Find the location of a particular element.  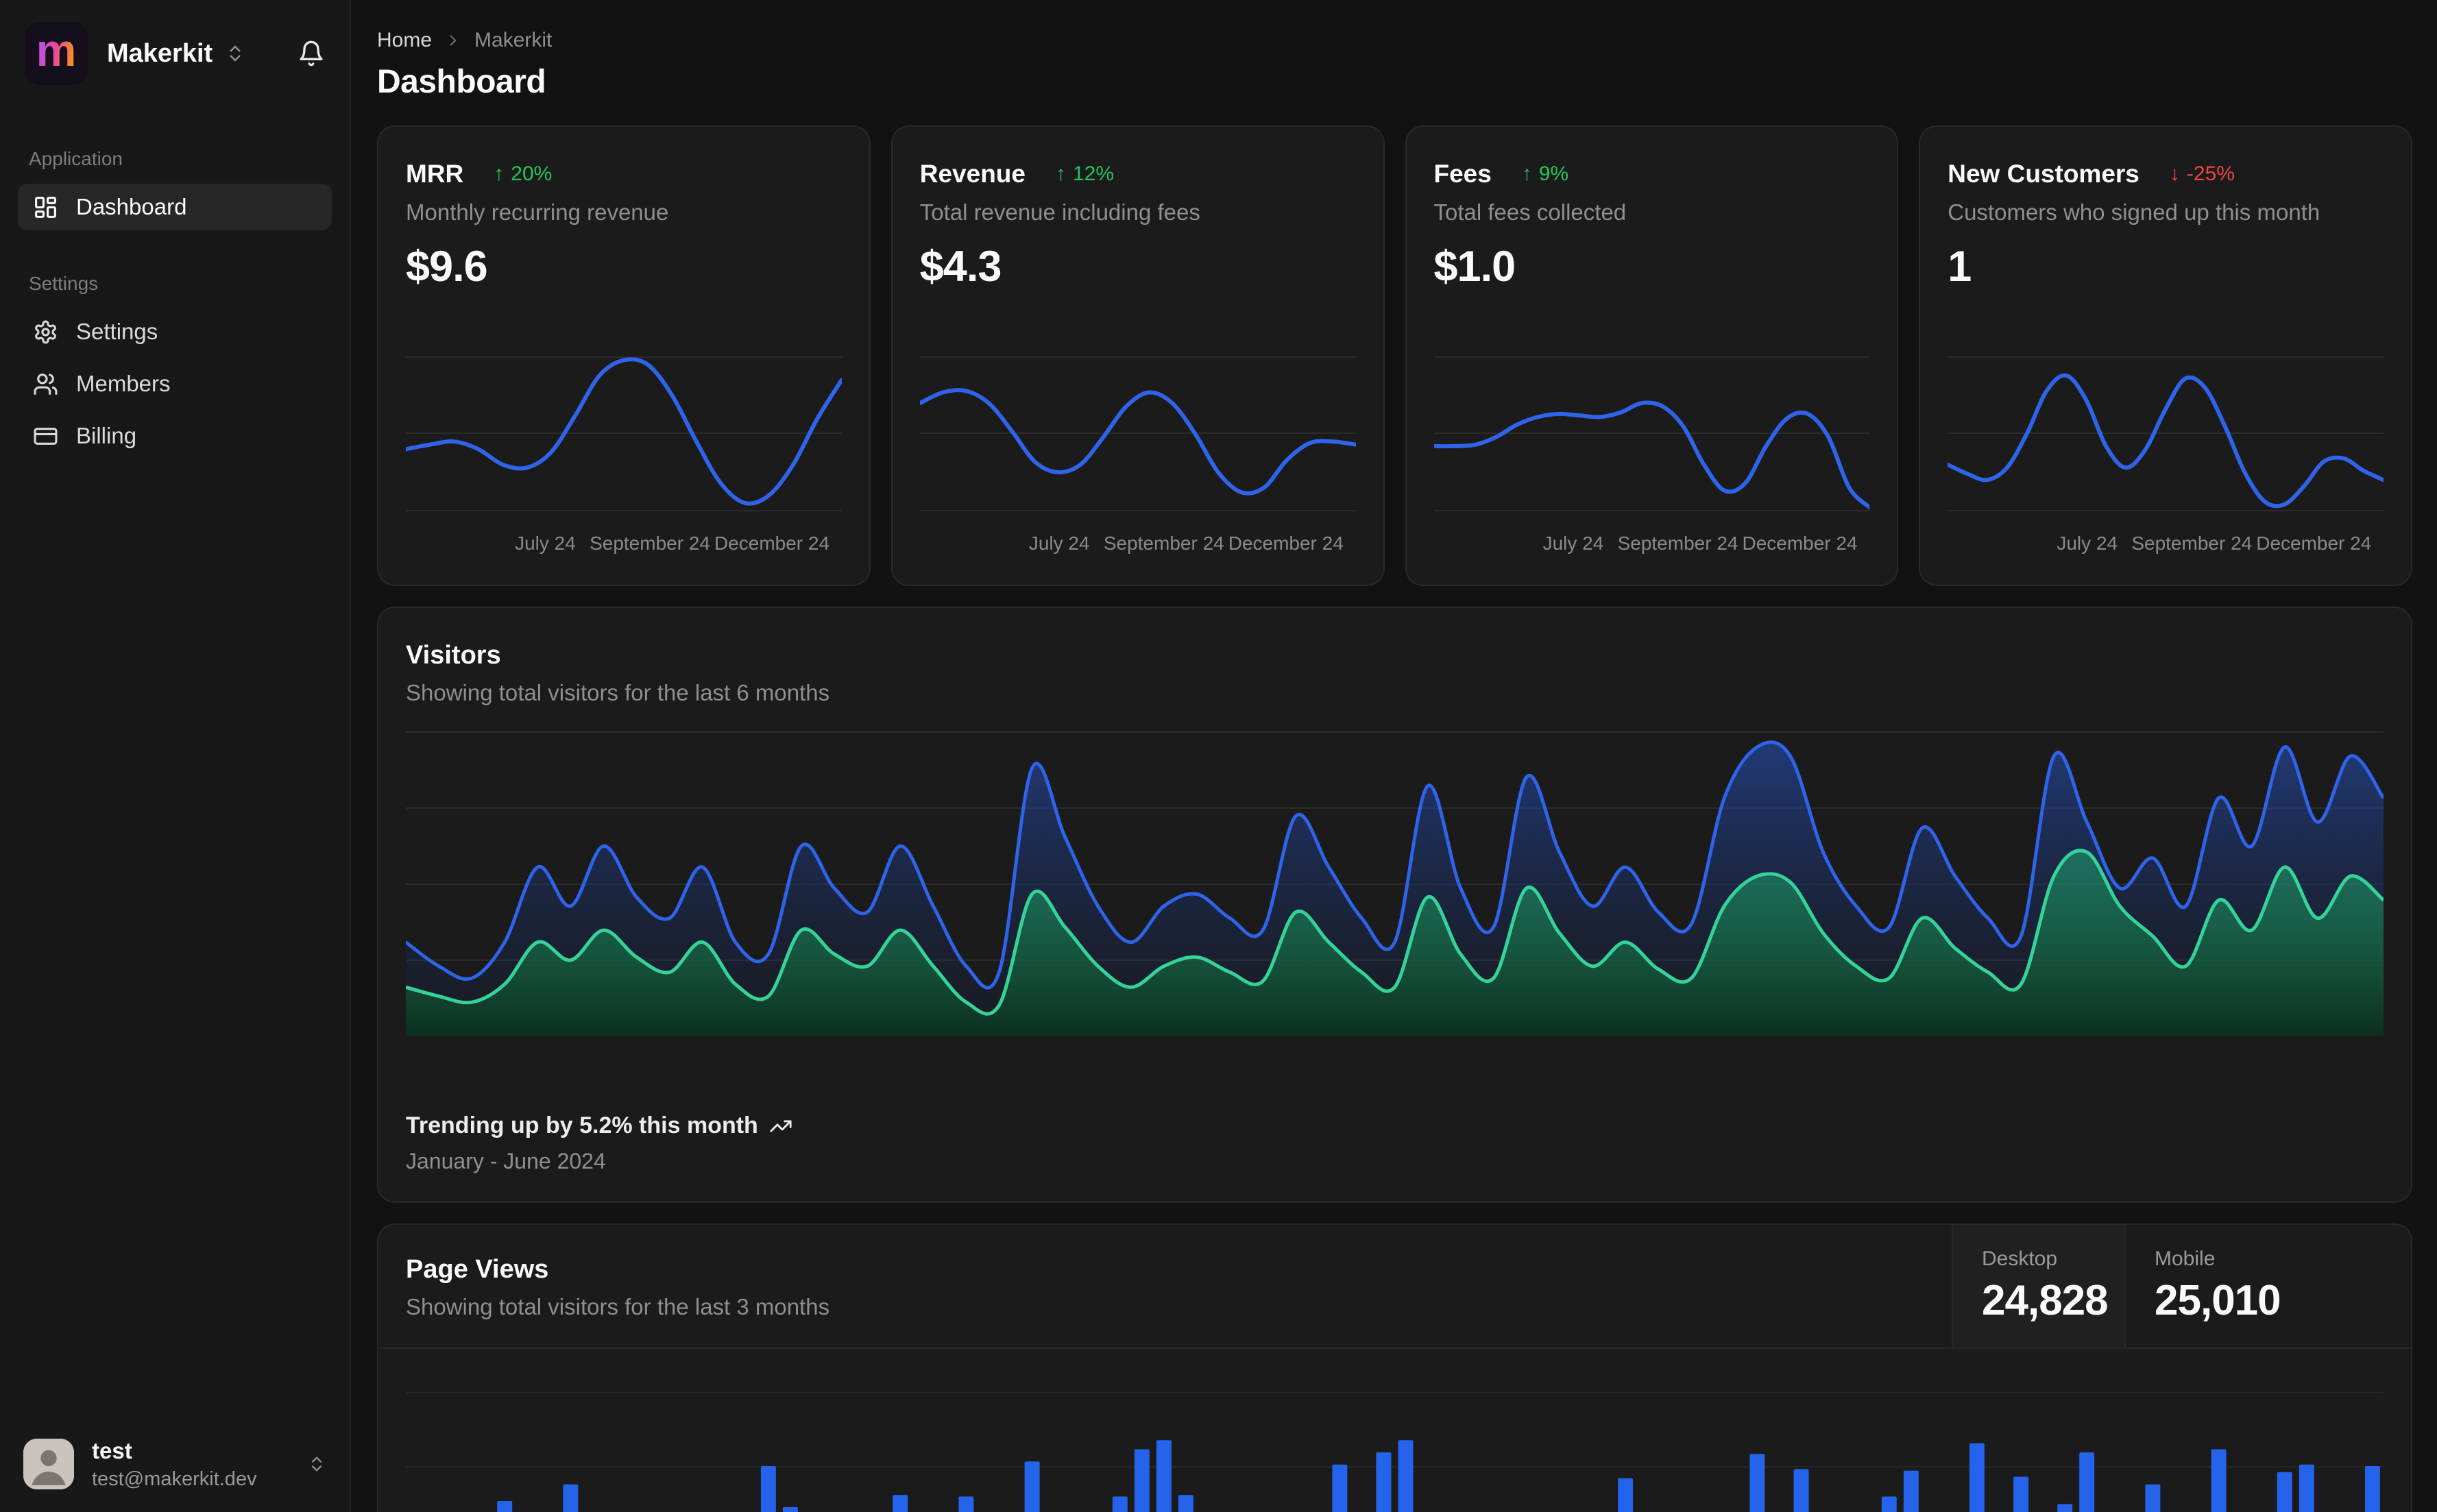

stat-value: 1 is located at coordinates (1960, 267).